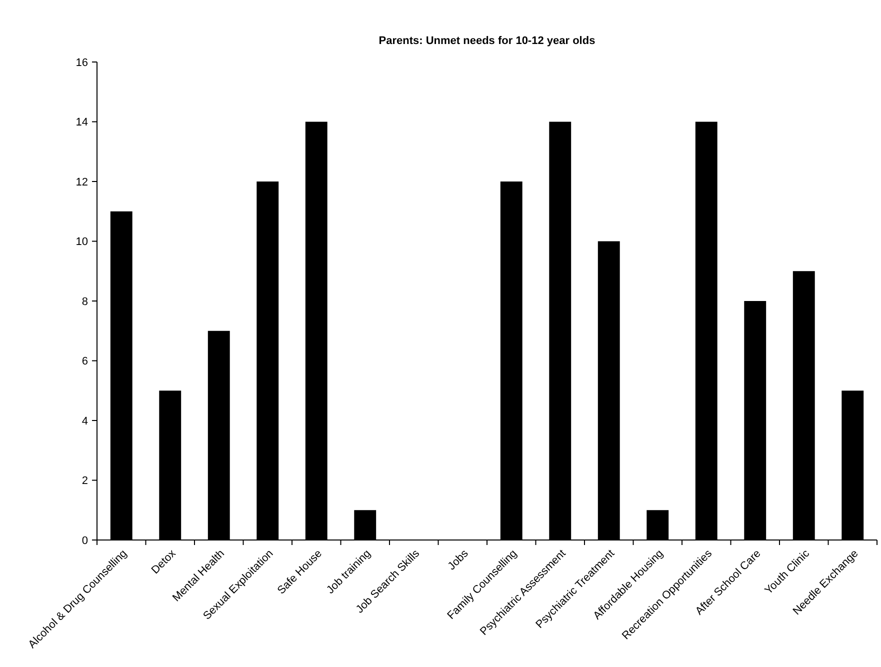 This screenshot has height=667, width=881. Describe the element at coordinates (85, 540) in the screenshot. I see `y-tick-label: 0` at that location.